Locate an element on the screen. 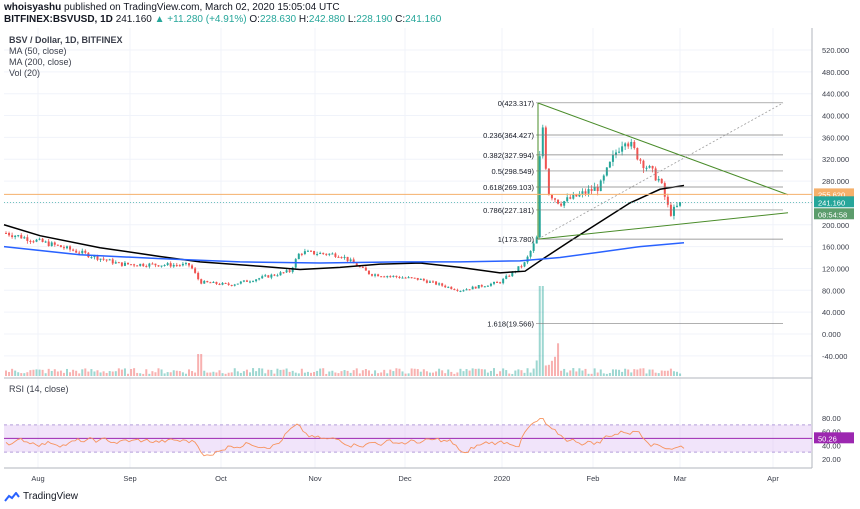  rsi-value-tag: 50.26 is located at coordinates (834, 438).